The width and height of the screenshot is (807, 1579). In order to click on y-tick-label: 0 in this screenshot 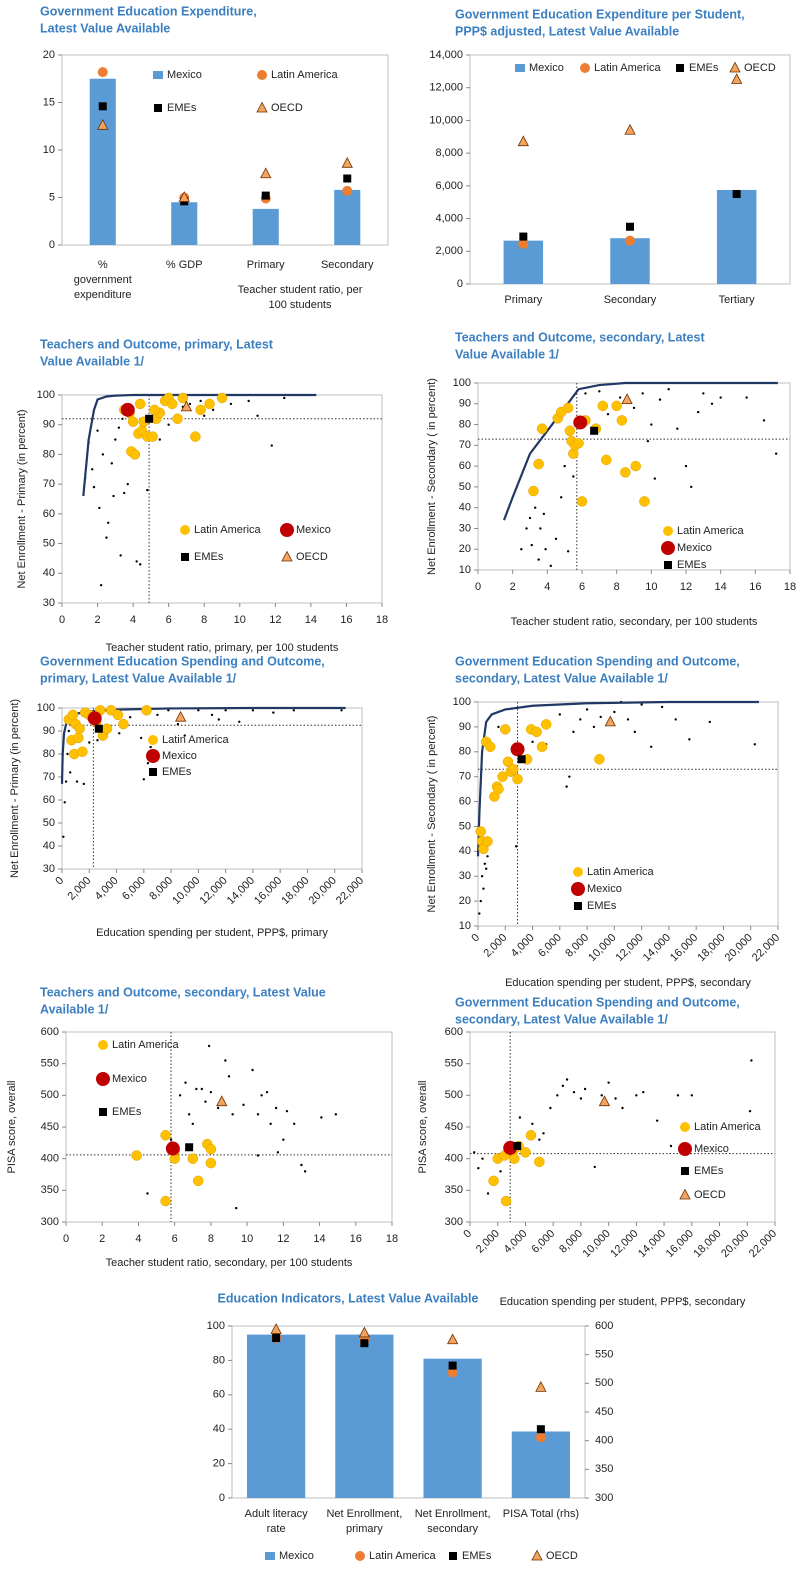, I will do `click(52, 245)`.